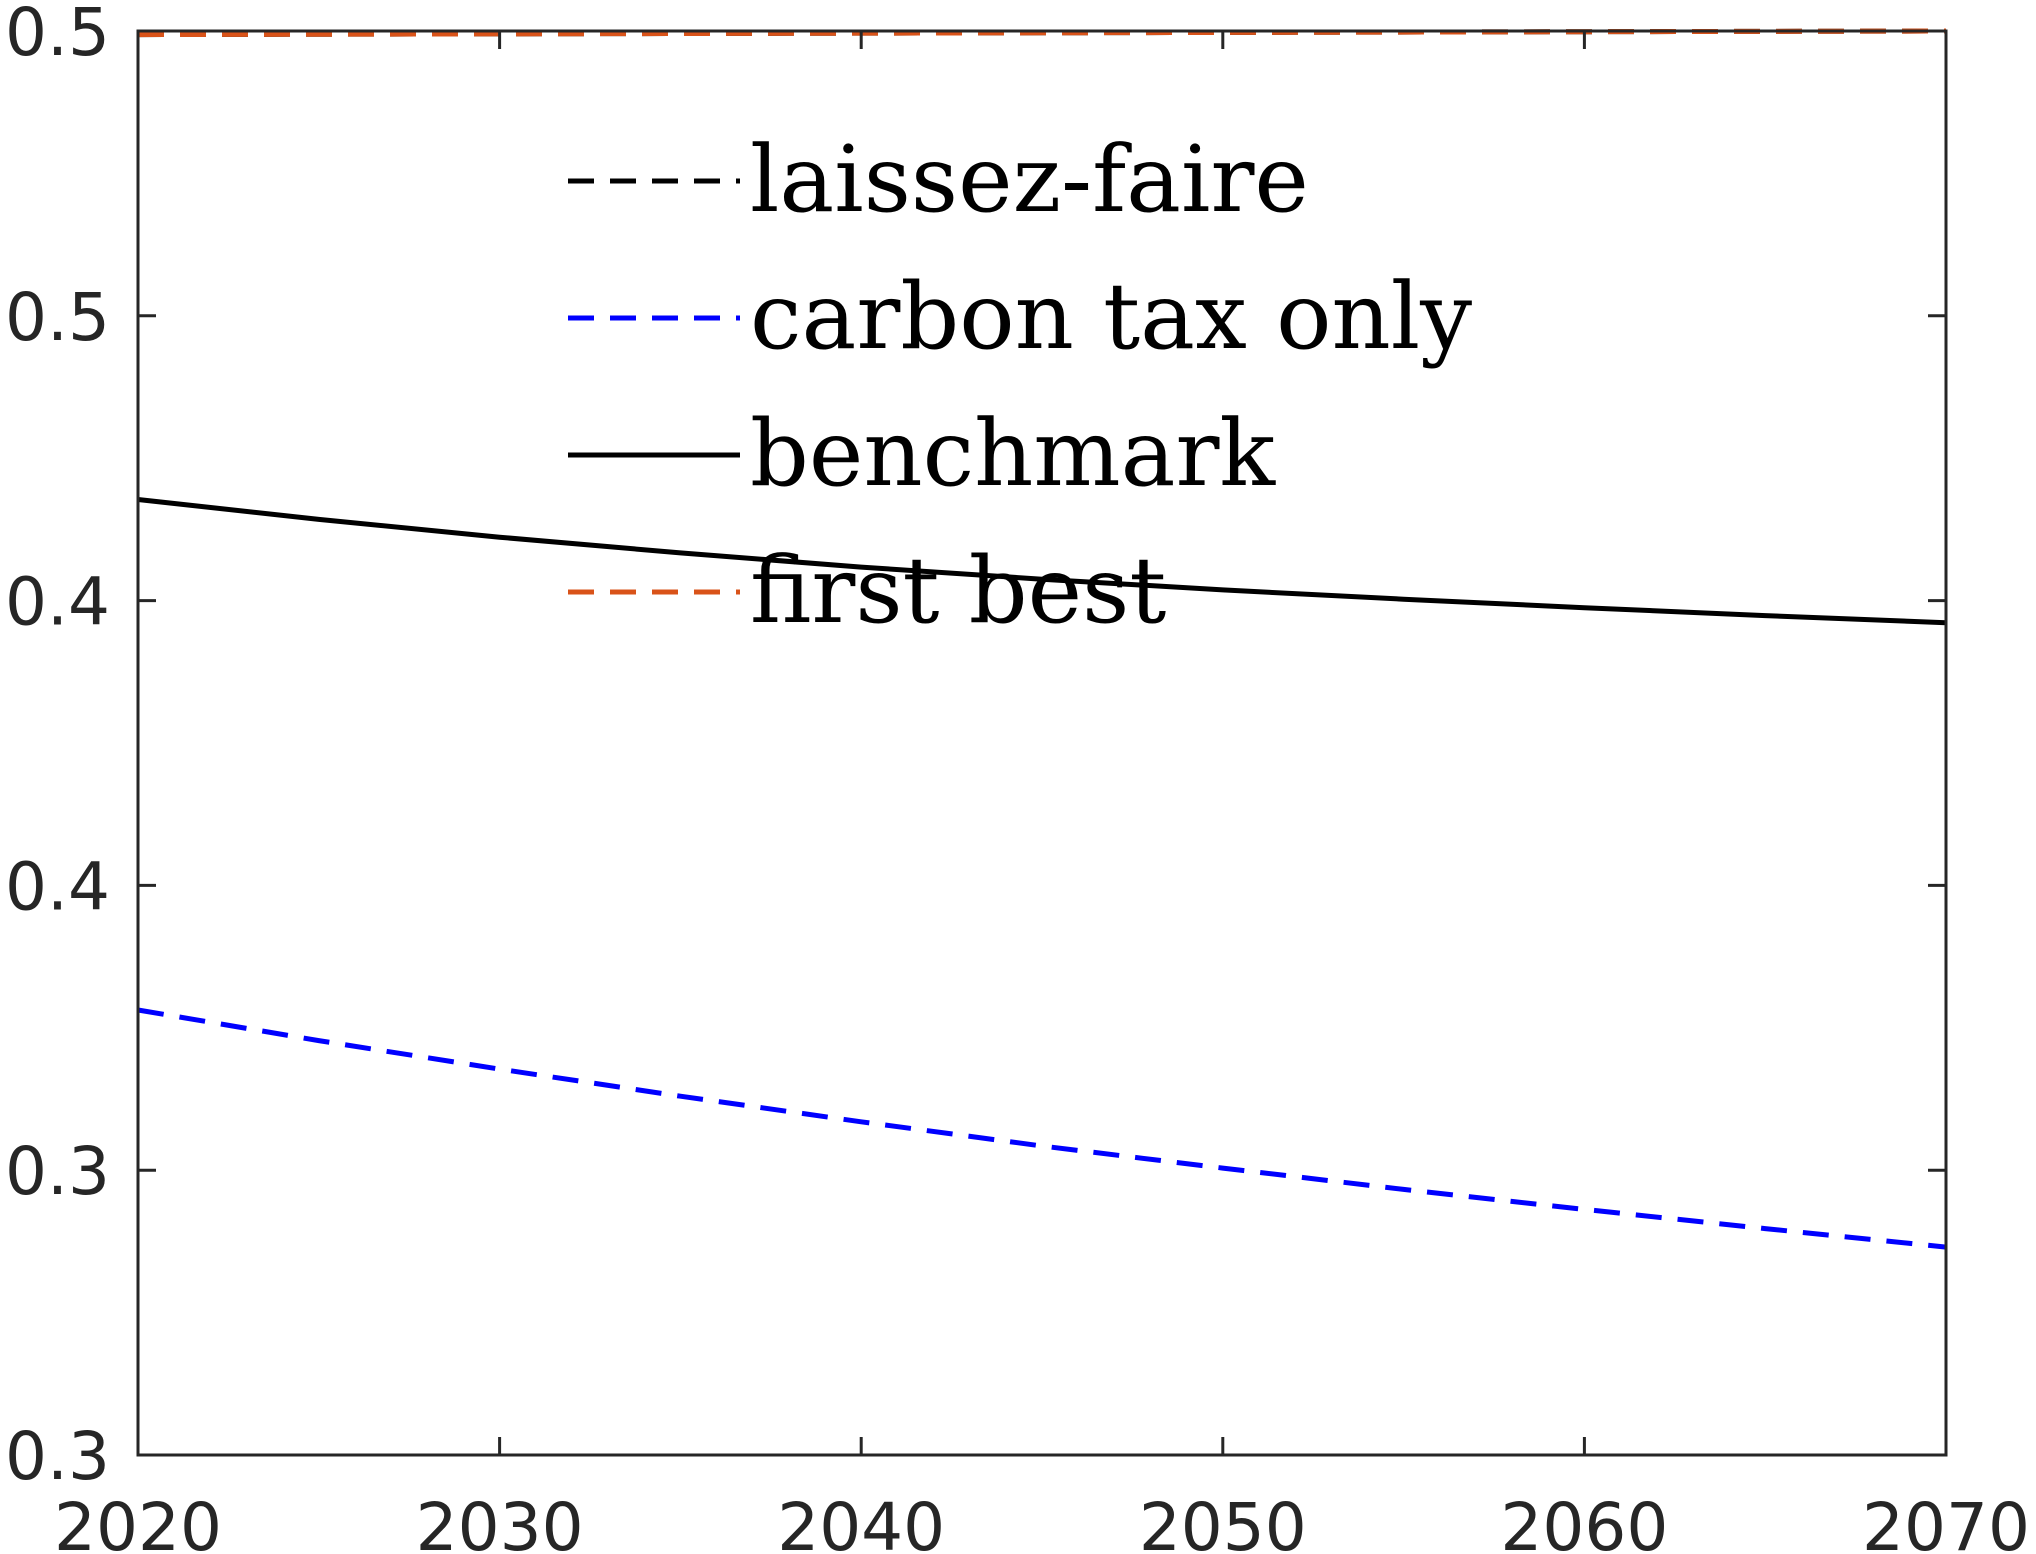  I want to click on x-tick-label: 2070, so click(1946, 1521).